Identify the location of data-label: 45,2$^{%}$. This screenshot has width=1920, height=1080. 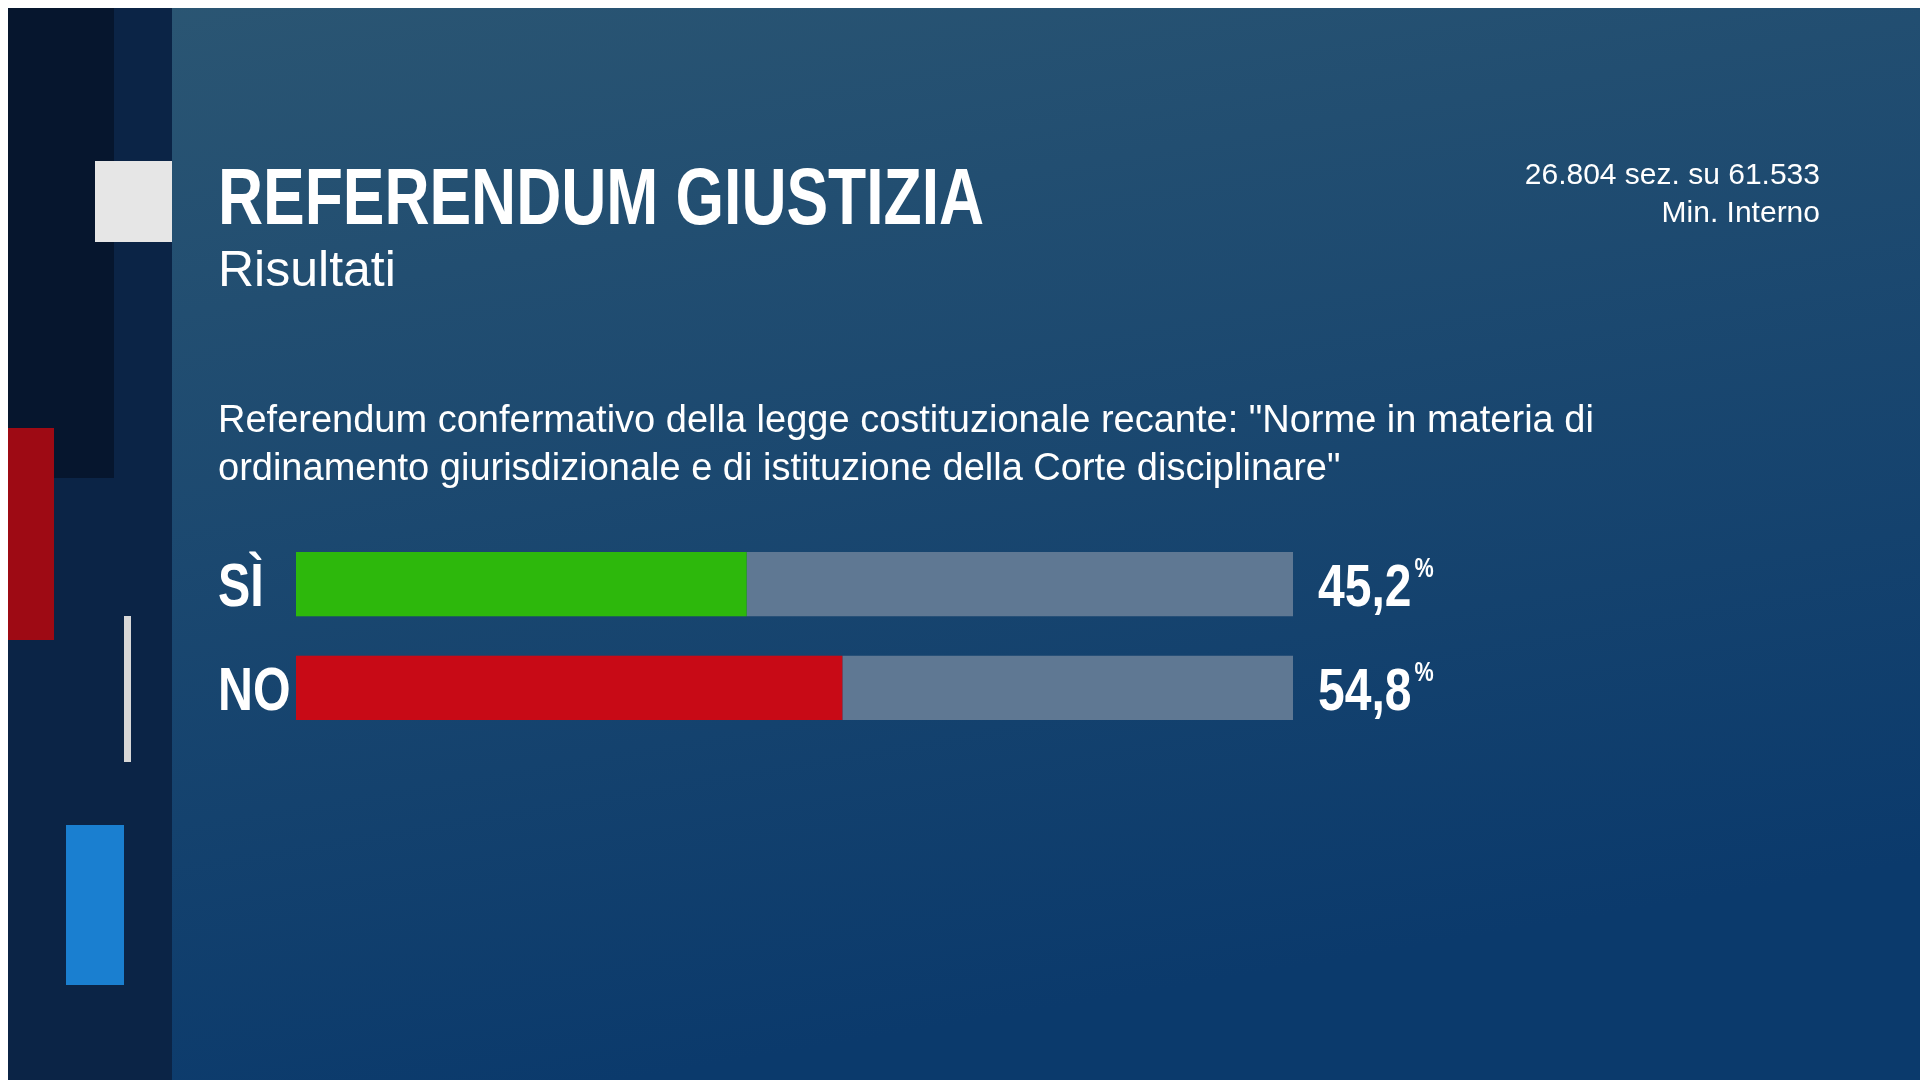
(1376, 586).